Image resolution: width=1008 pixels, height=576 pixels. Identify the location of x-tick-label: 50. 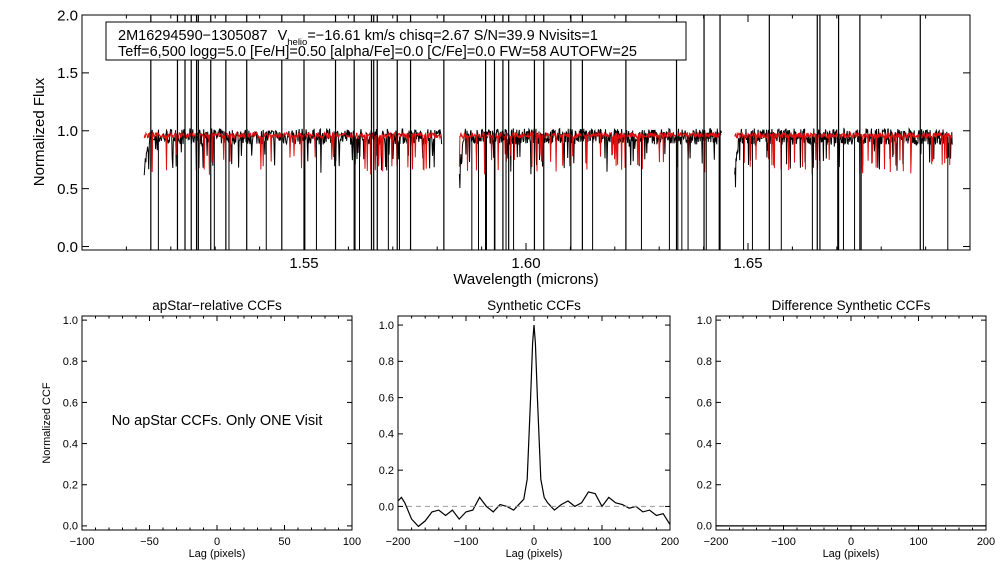
(284, 542).